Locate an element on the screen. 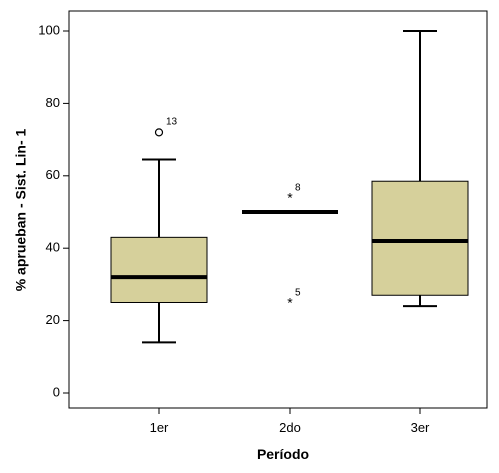  x-tick-label: 1er is located at coordinates (159, 427).